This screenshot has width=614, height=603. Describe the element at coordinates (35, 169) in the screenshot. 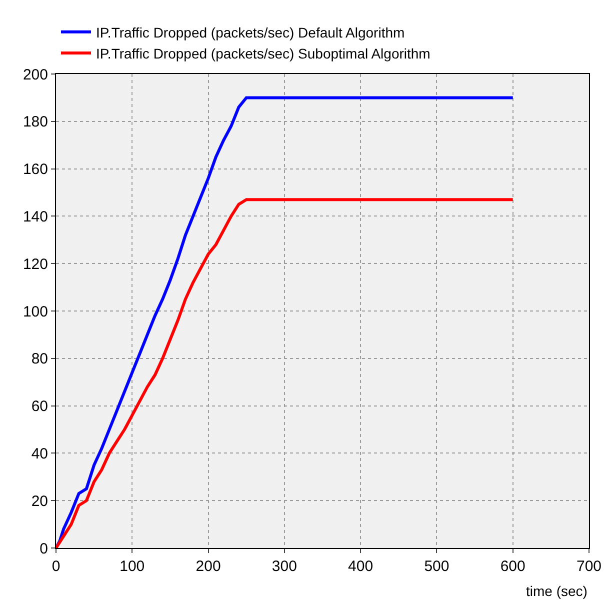

I see `y-tick-label: 160` at that location.